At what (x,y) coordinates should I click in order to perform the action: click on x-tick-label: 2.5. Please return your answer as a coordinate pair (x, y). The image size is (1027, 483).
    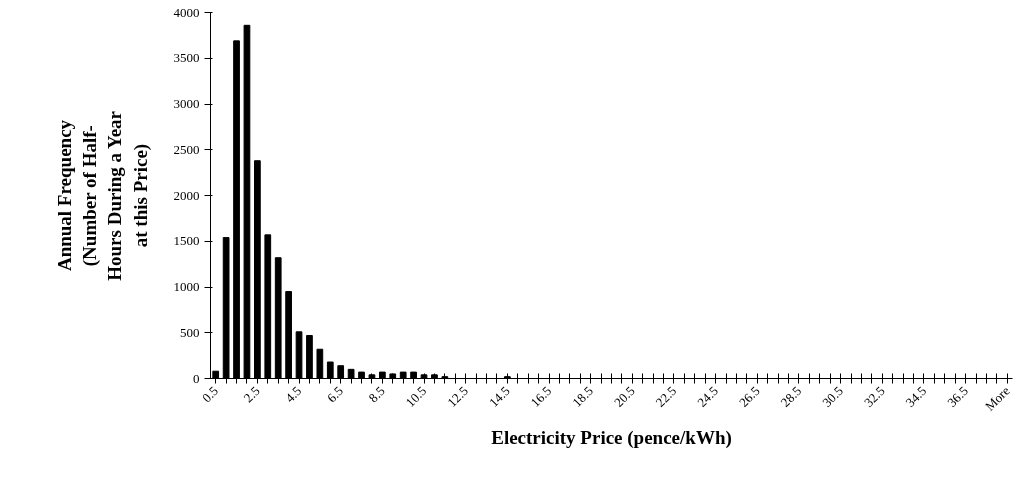
    Looking at the image, I should click on (251, 394).